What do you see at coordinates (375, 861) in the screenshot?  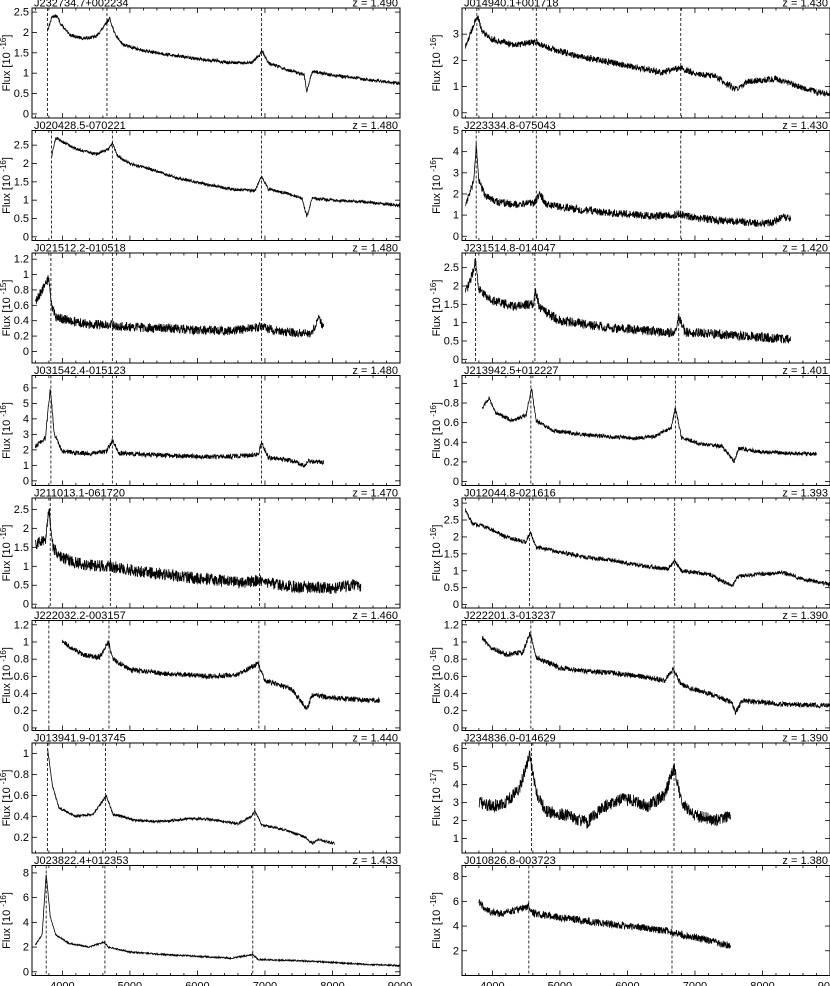 I see `redshift-label: z = 1.433` at bounding box center [375, 861].